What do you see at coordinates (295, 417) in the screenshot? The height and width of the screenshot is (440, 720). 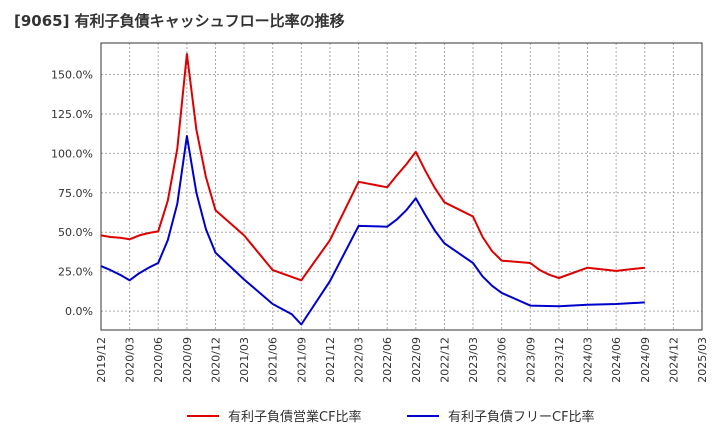 I see `legend-label-1: 有利子負債営業CF比率` at bounding box center [295, 417].